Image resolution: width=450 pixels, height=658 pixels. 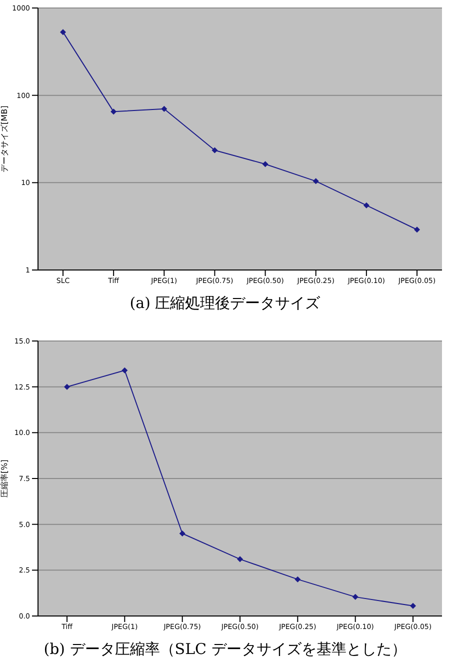 I want to click on y-axis-title: 圧縮率[%], so click(x=4, y=479).